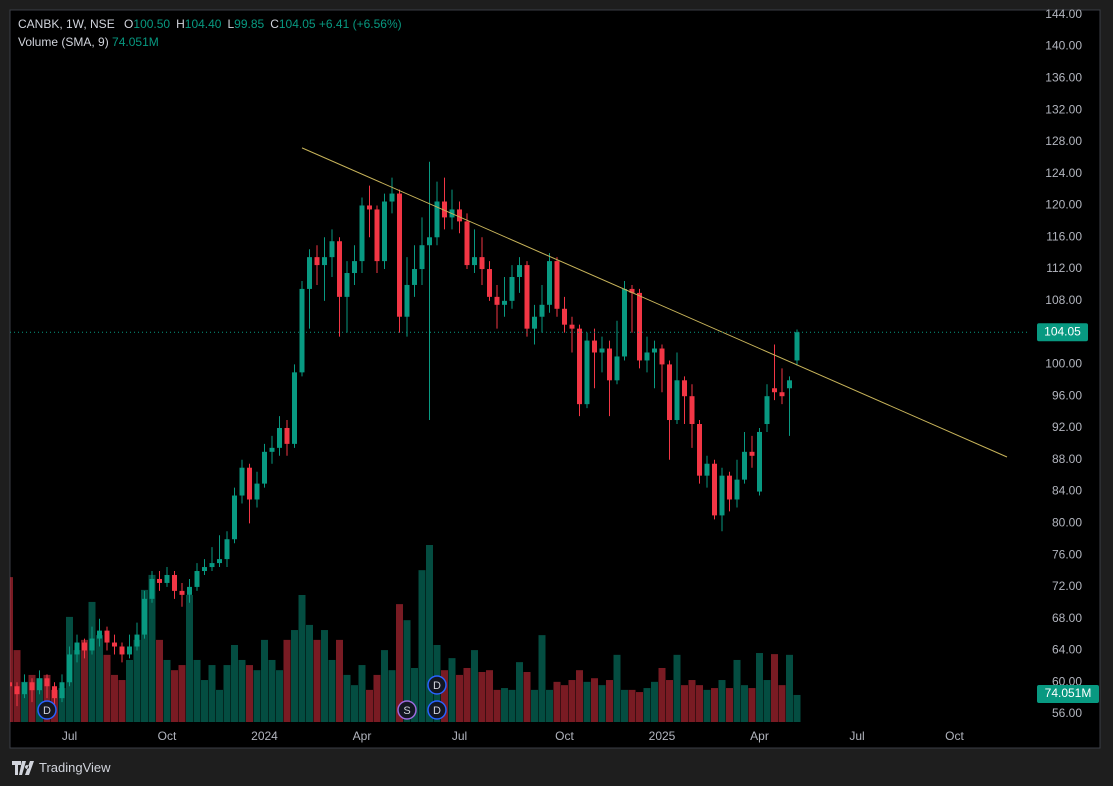  Describe the element at coordinates (1063, 14) in the screenshot. I see `y-tick-label: 144.00` at that location.